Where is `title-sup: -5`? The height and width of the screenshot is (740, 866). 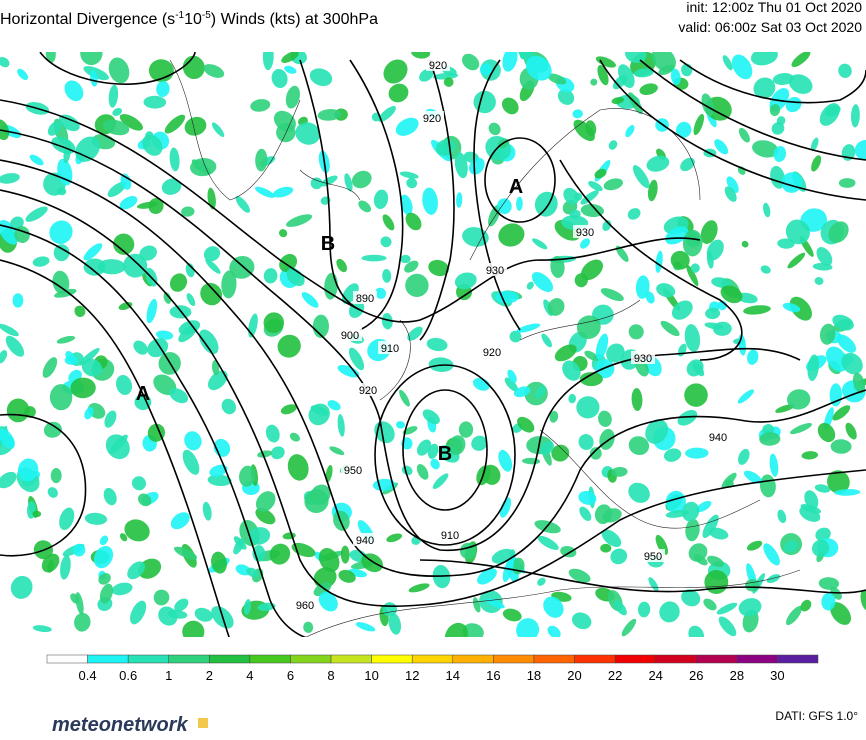
title-sup: -5 is located at coordinates (206, 15).